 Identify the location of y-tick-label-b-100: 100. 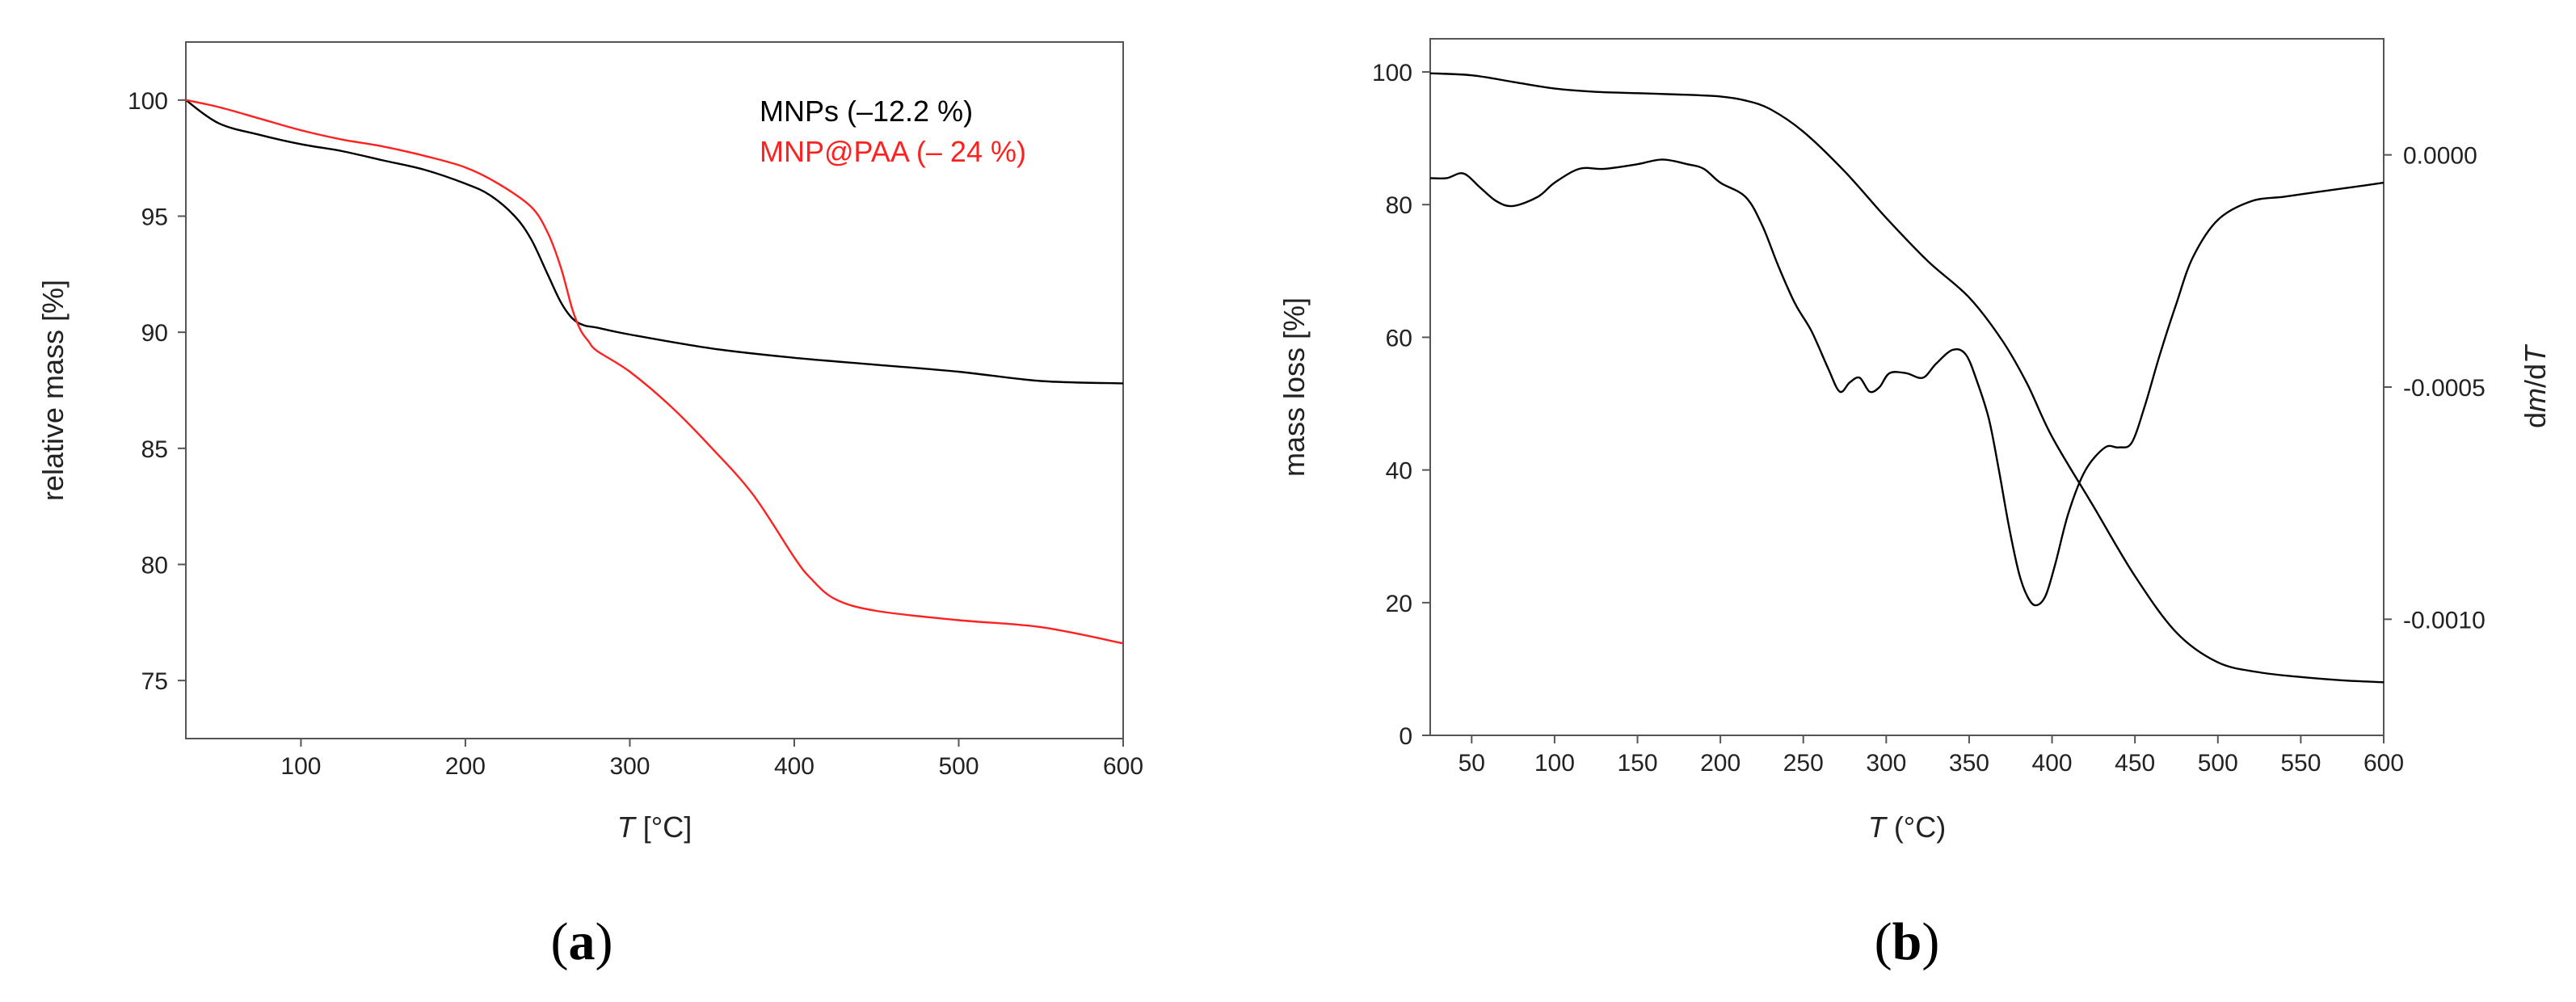
(1392, 73).